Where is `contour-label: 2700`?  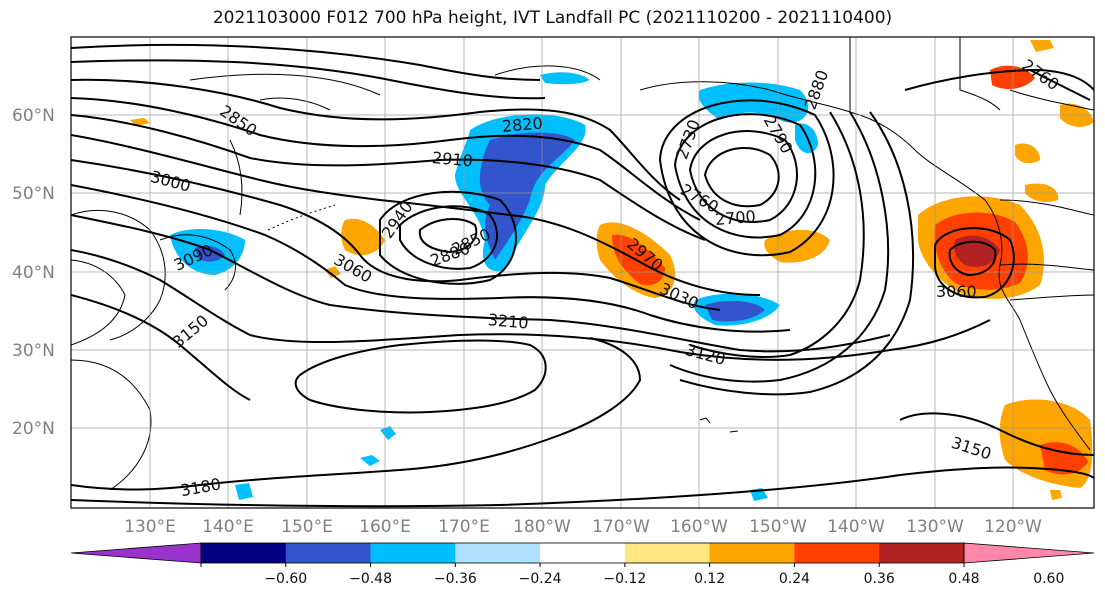 contour-label: 2700 is located at coordinates (735, 218).